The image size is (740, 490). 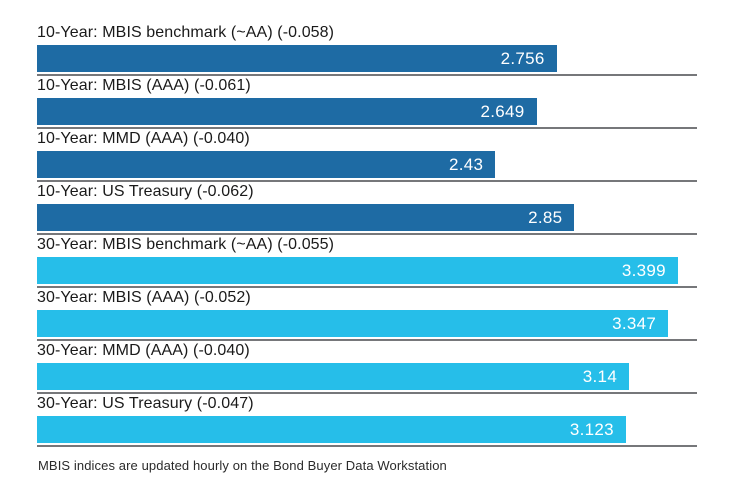 What do you see at coordinates (333, 376) in the screenshot?
I see `bar: 3.14` at bounding box center [333, 376].